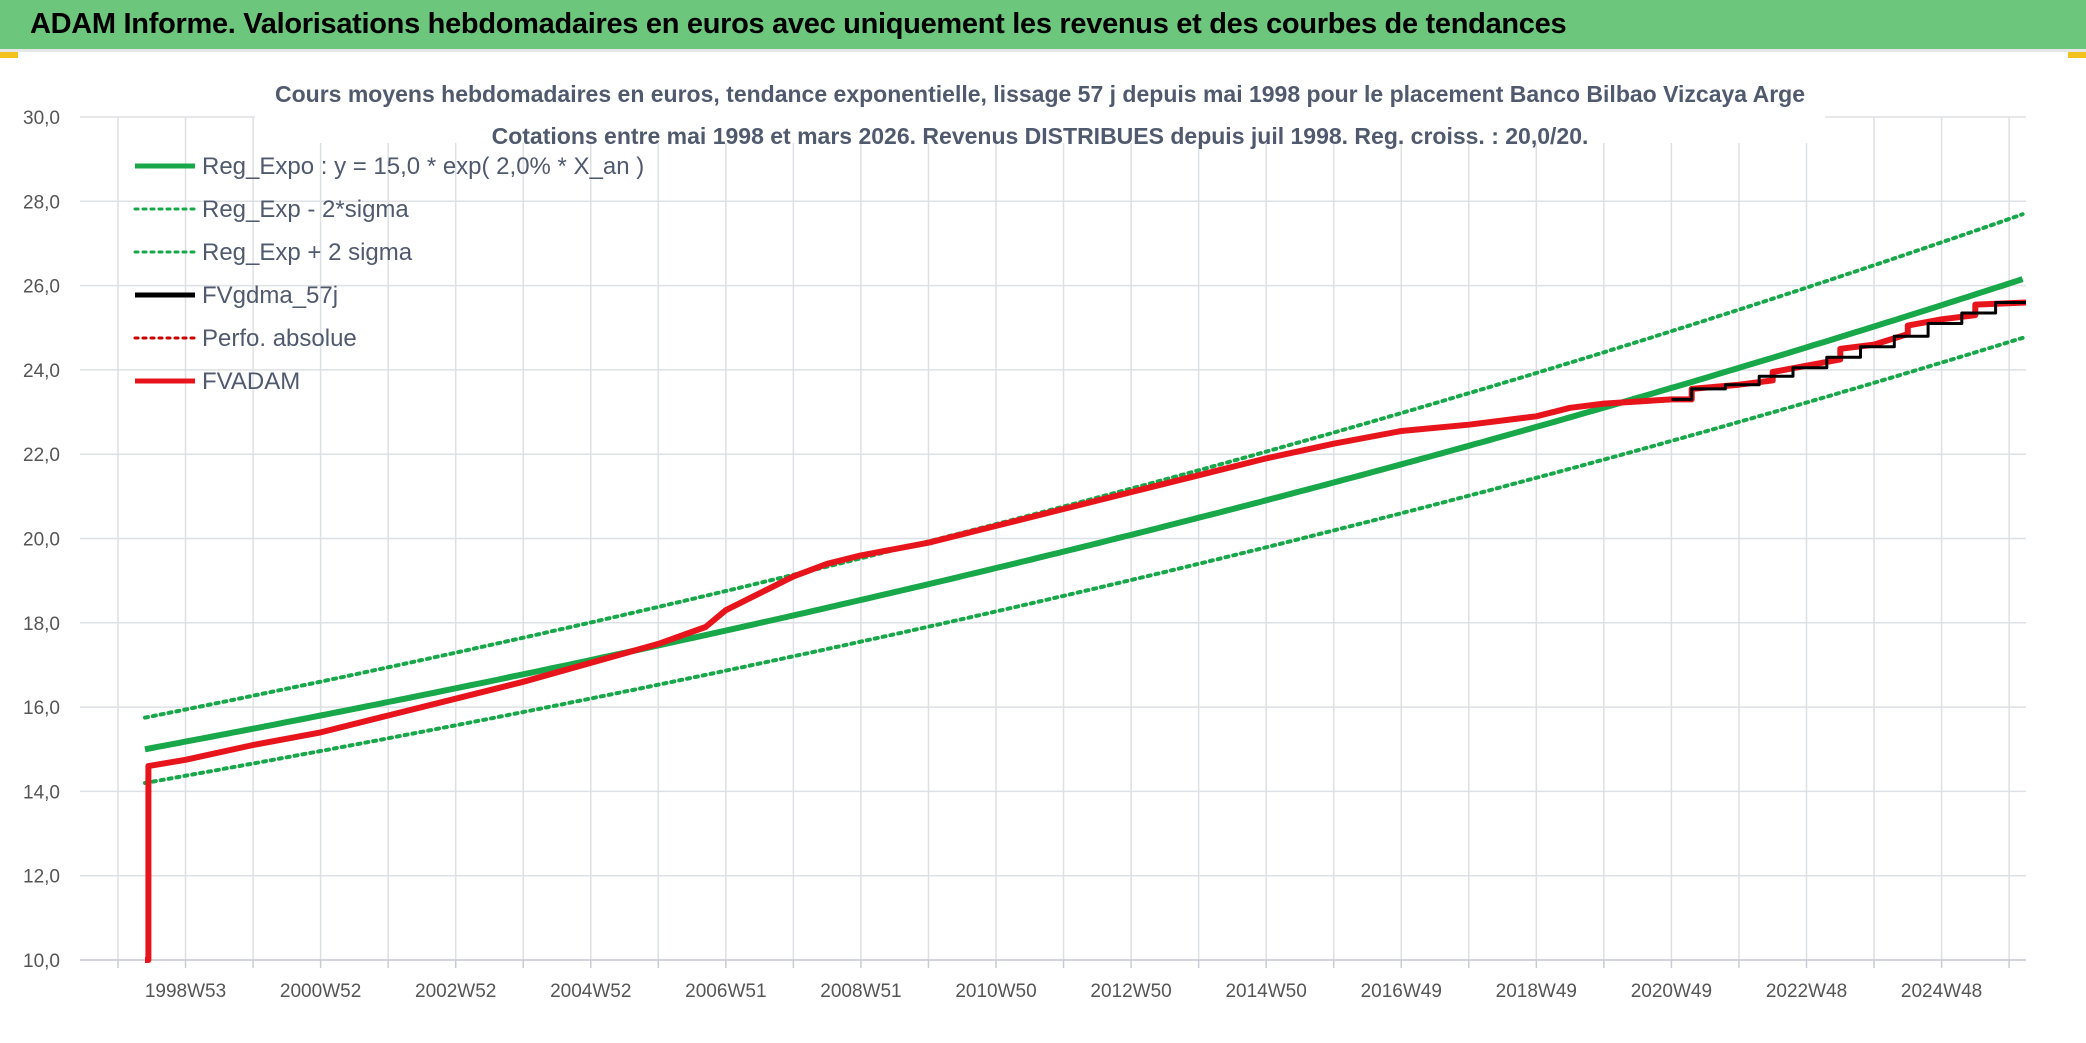 This screenshot has height=1043, width=2086. What do you see at coordinates (860, 991) in the screenshot?
I see `x-tick-label: 2008W51` at bounding box center [860, 991].